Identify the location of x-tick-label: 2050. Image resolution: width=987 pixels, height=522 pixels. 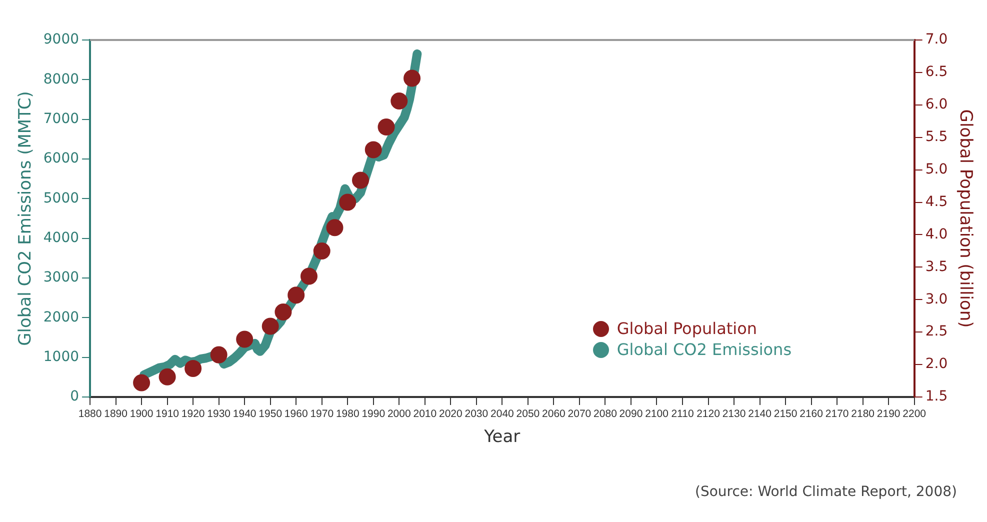
(528, 414).